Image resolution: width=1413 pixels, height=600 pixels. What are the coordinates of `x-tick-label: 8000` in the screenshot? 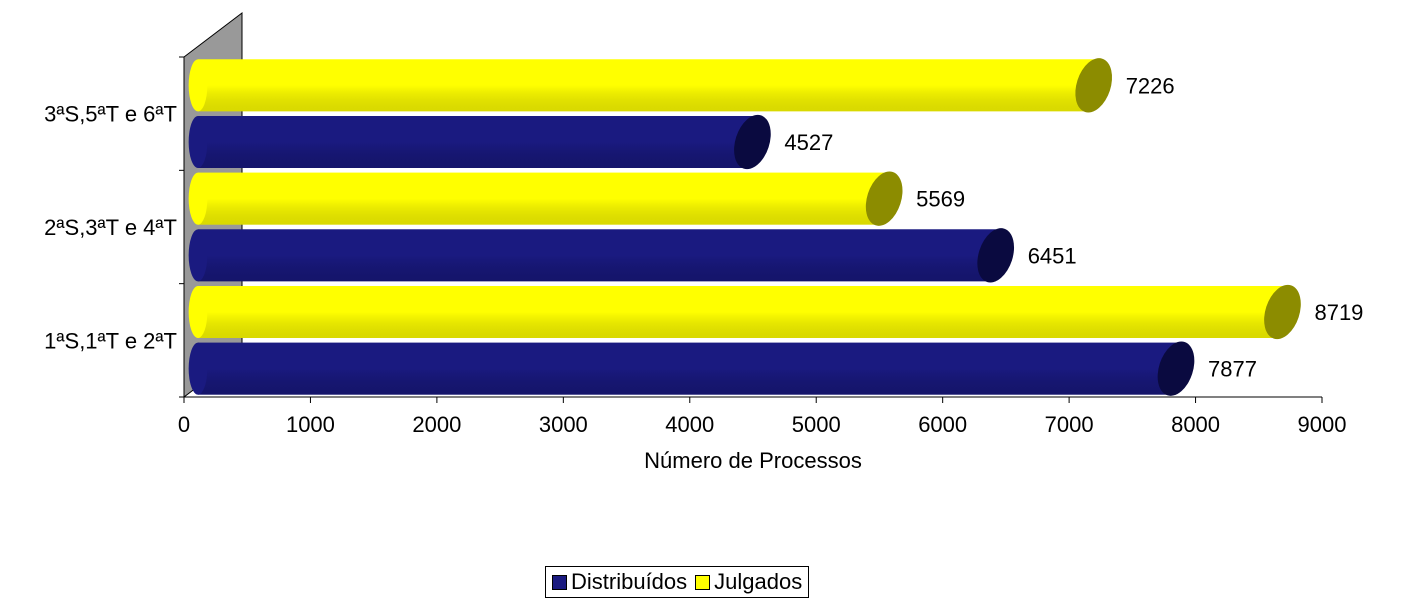 It's located at (1195, 424).